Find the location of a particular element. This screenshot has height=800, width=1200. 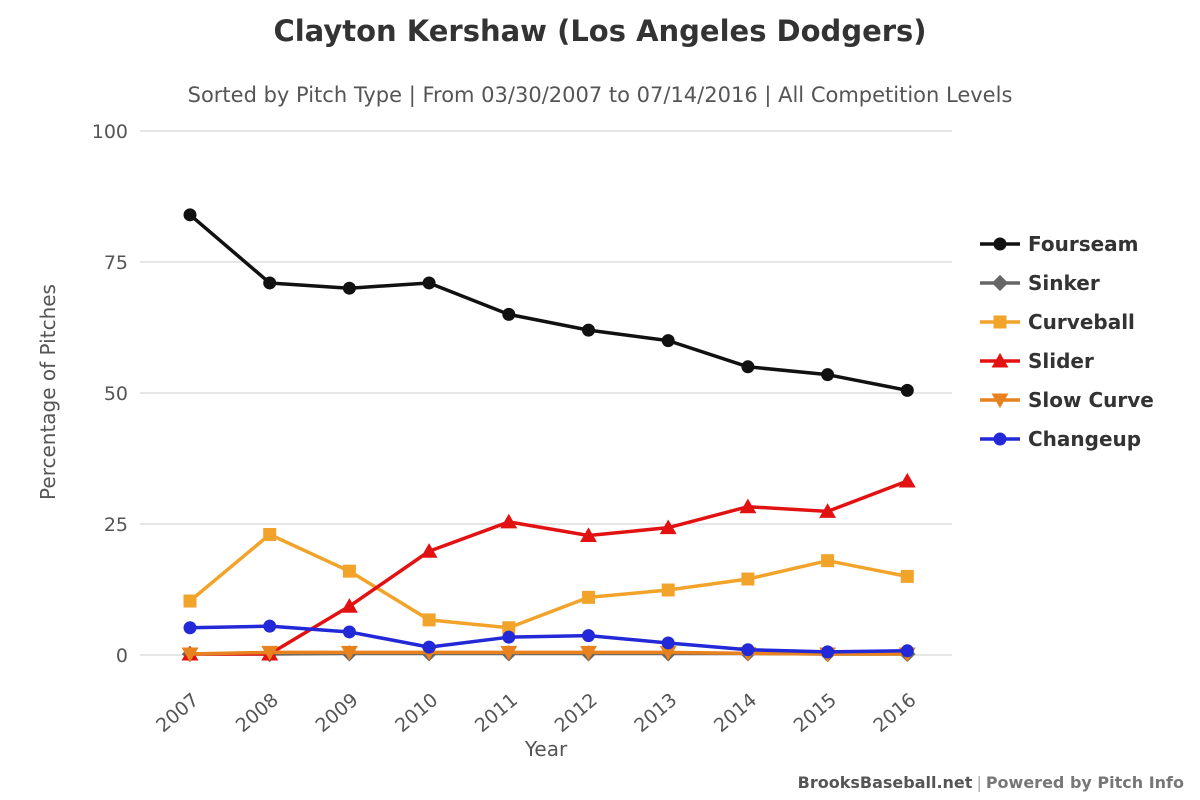

triangle-down-legend-marker-icon is located at coordinates (1000, 401).